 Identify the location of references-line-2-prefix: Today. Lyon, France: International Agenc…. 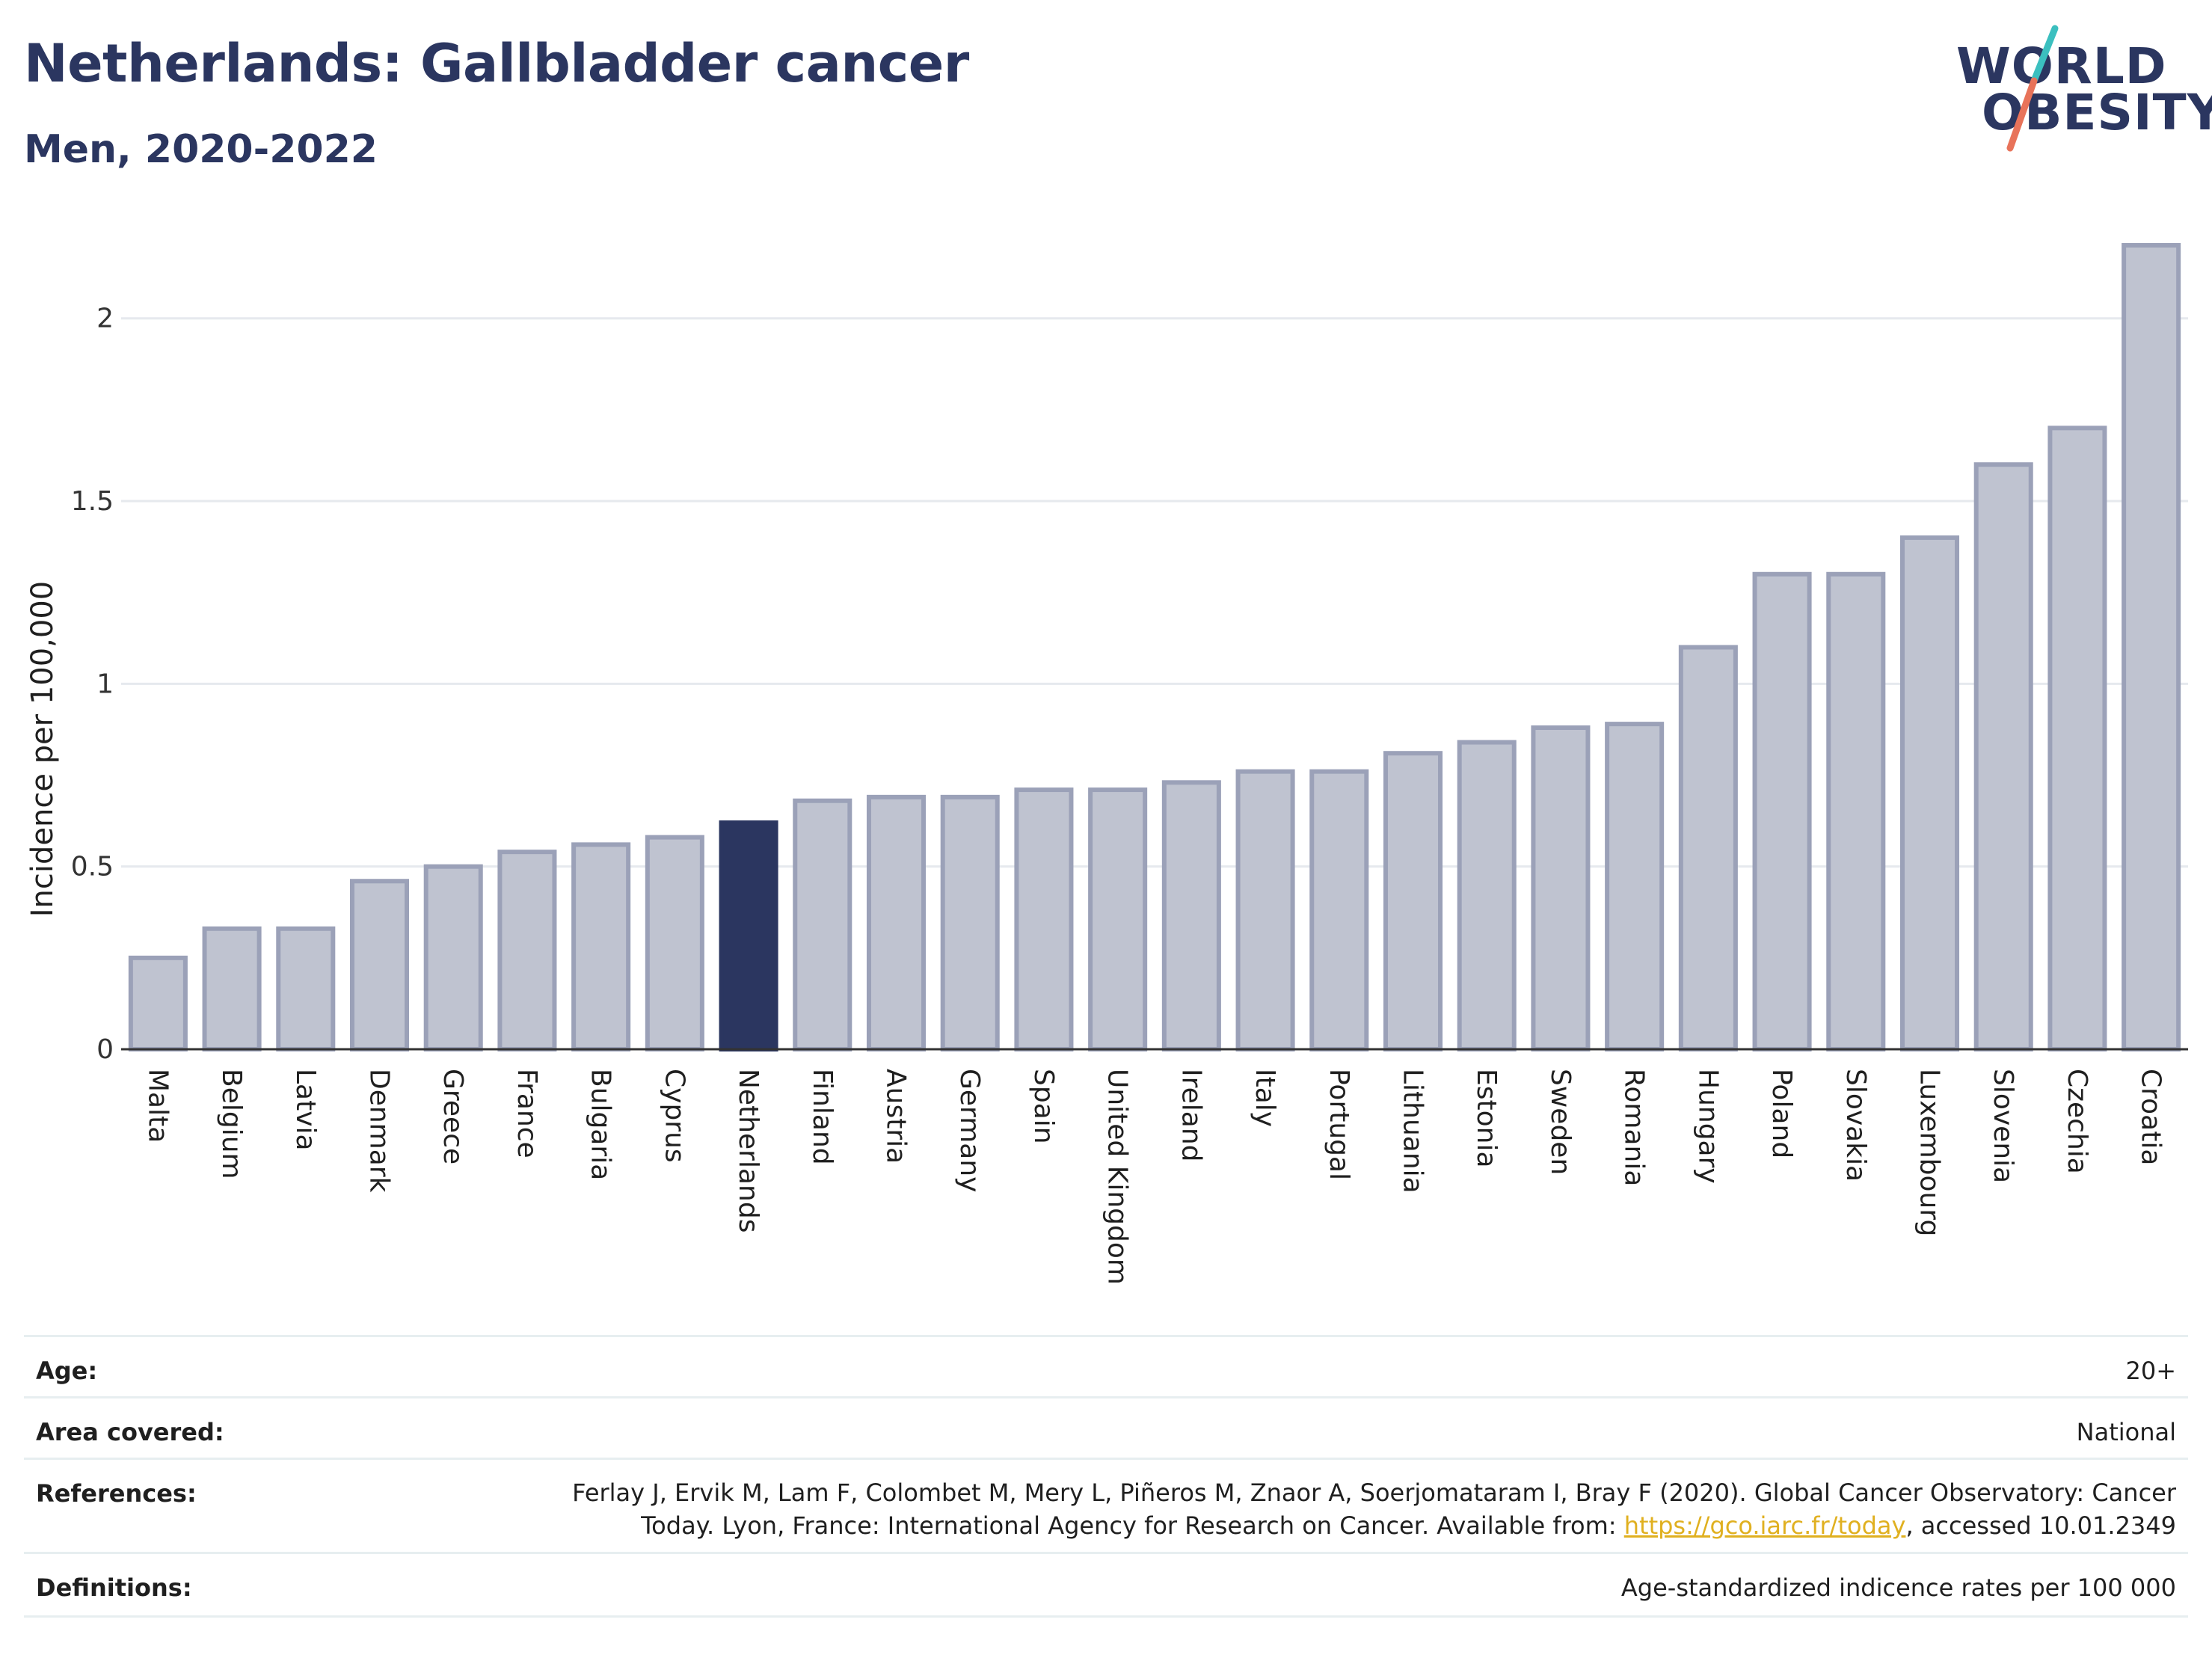
(1132, 1525).